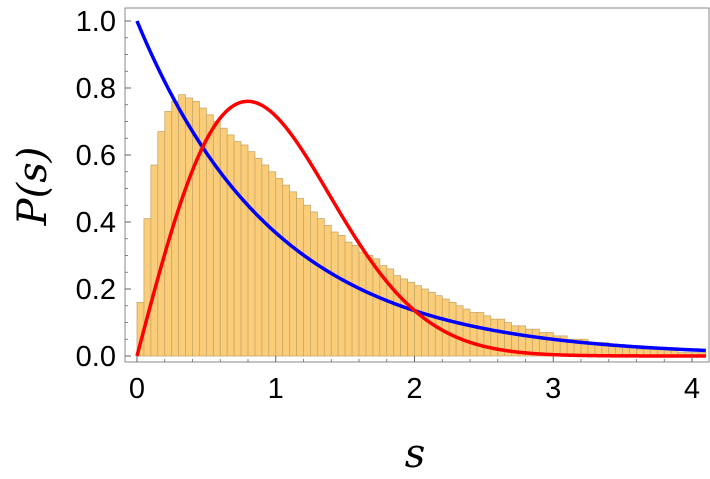 This screenshot has height=479, width=710. I want to click on y-tick-label: 0.2, so click(96, 290).